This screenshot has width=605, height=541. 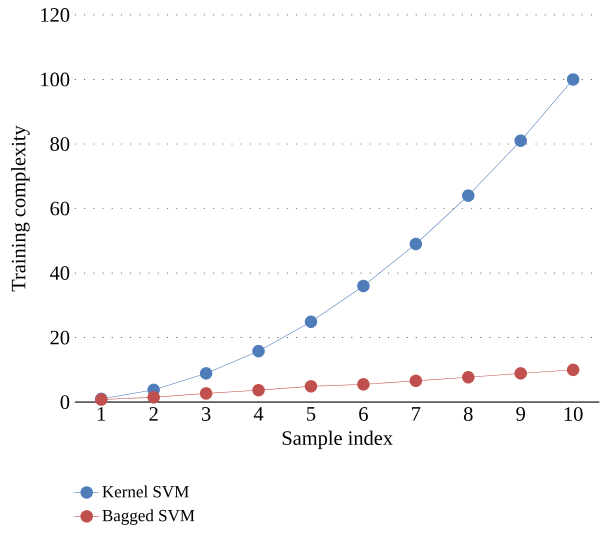 What do you see at coordinates (468, 414) in the screenshot?
I see `x-tick-label: 8` at bounding box center [468, 414].